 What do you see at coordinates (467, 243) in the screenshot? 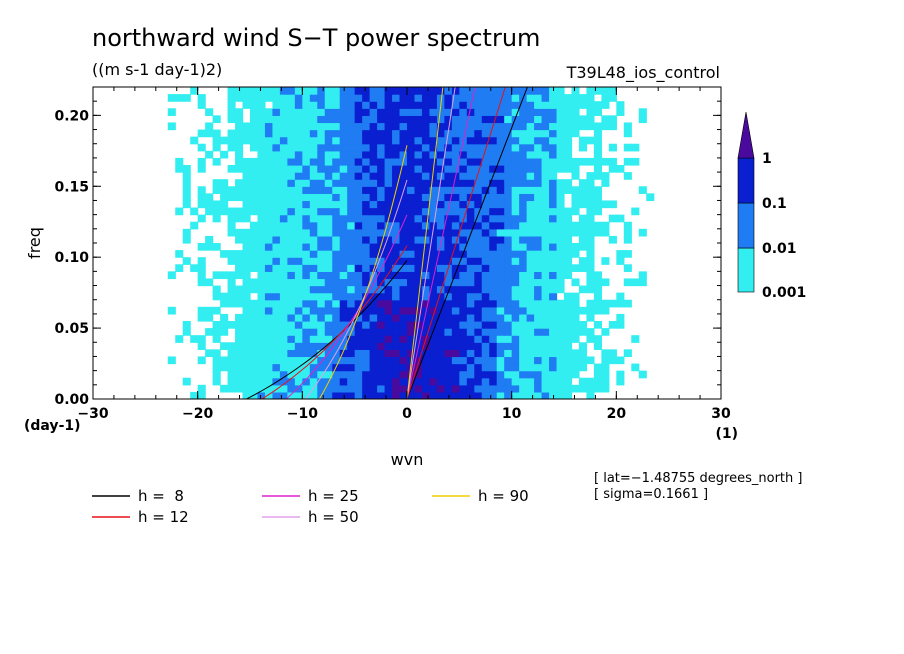
I see `kelvin-curve-h8` at bounding box center [467, 243].